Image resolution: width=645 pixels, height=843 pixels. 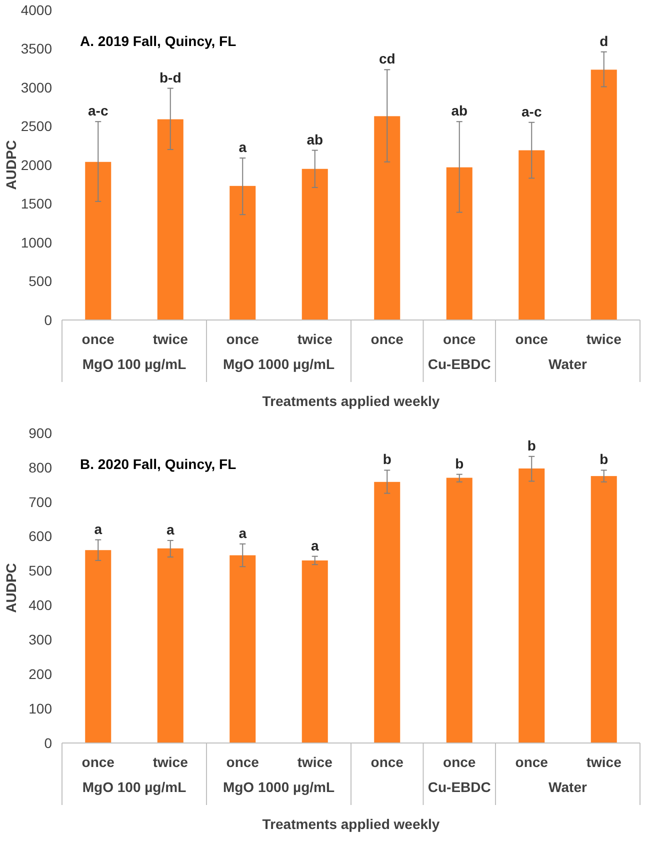 I want to click on annotation: d, so click(x=604, y=40).